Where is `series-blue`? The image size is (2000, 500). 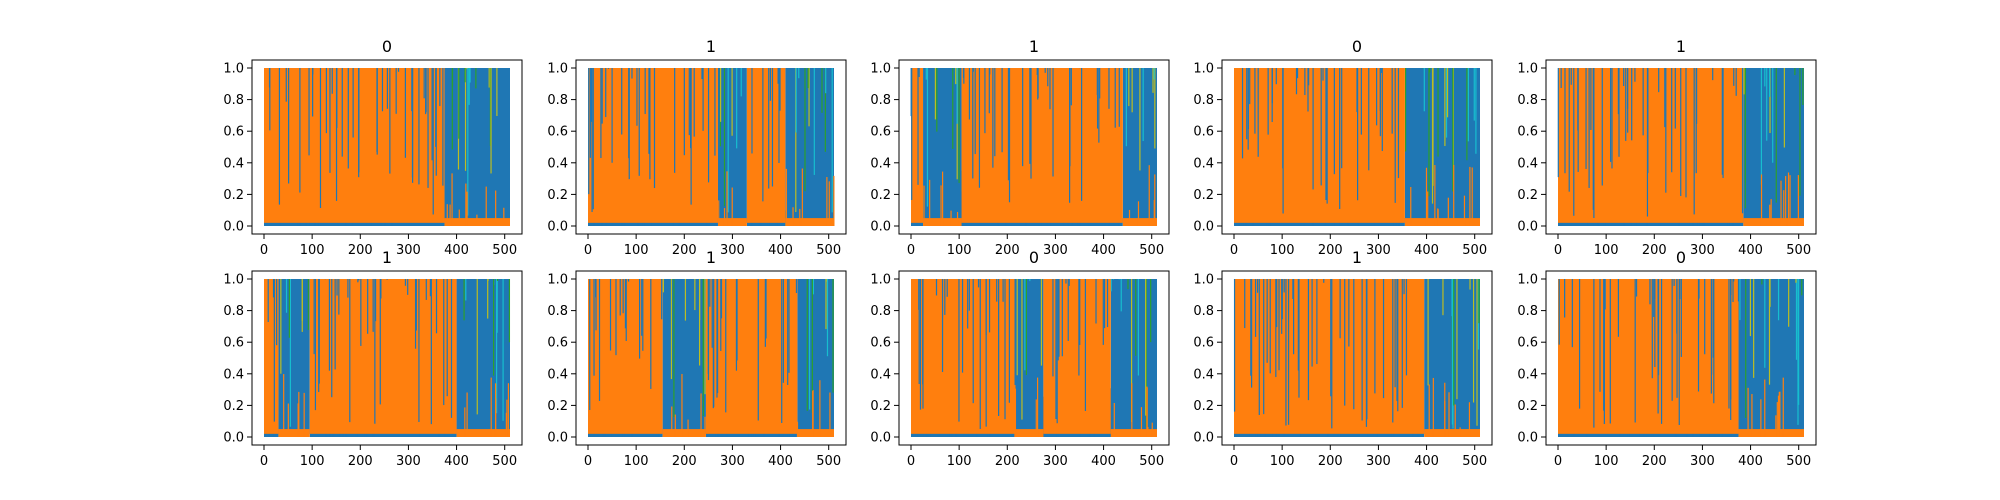
series-blue is located at coordinates (711, 358).